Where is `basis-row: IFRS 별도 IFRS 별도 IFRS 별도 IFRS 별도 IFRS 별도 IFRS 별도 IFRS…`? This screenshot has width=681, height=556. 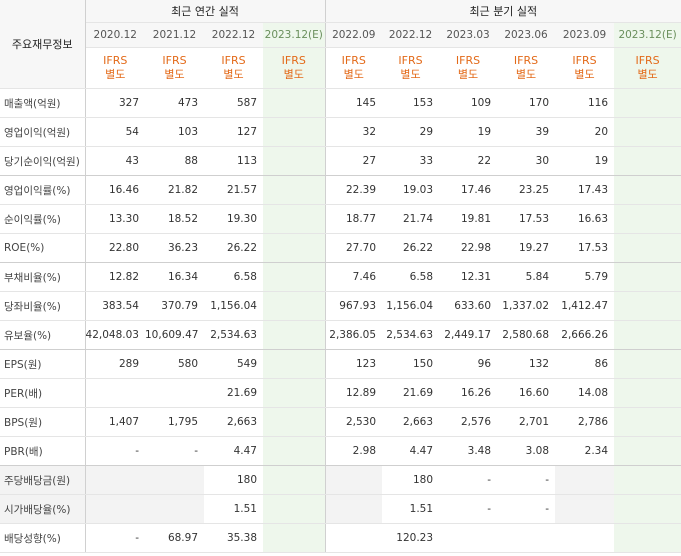
basis-row: IFRS 별도 IFRS 별도 IFRS 별도 IFRS 별도 IFRS 별도 IFRS 별도 IFRS… is located at coordinates (340, 68).